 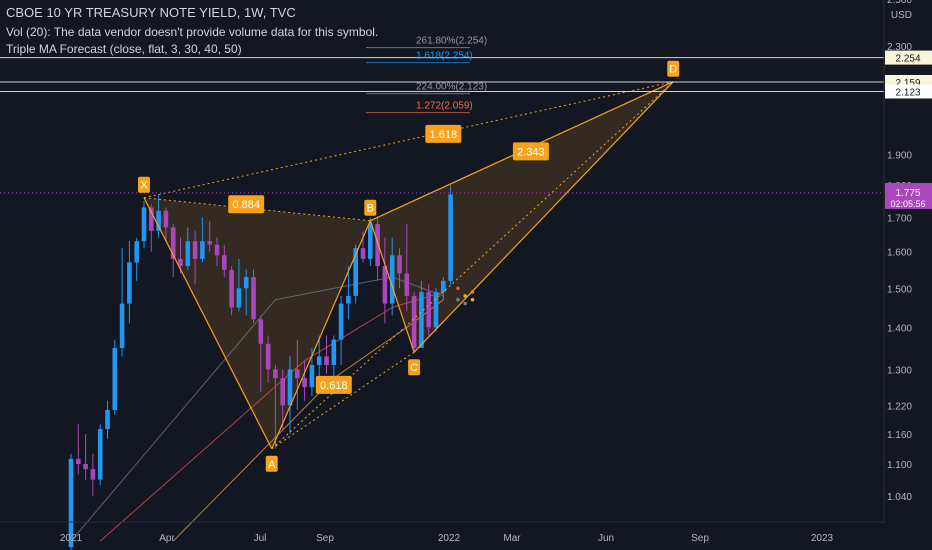 I want to click on price-level-tag, so click(x=908, y=91).